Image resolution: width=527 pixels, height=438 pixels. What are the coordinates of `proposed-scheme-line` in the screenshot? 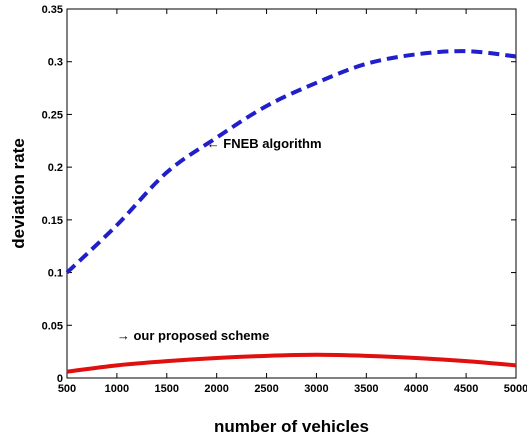 It's located at (291, 363).